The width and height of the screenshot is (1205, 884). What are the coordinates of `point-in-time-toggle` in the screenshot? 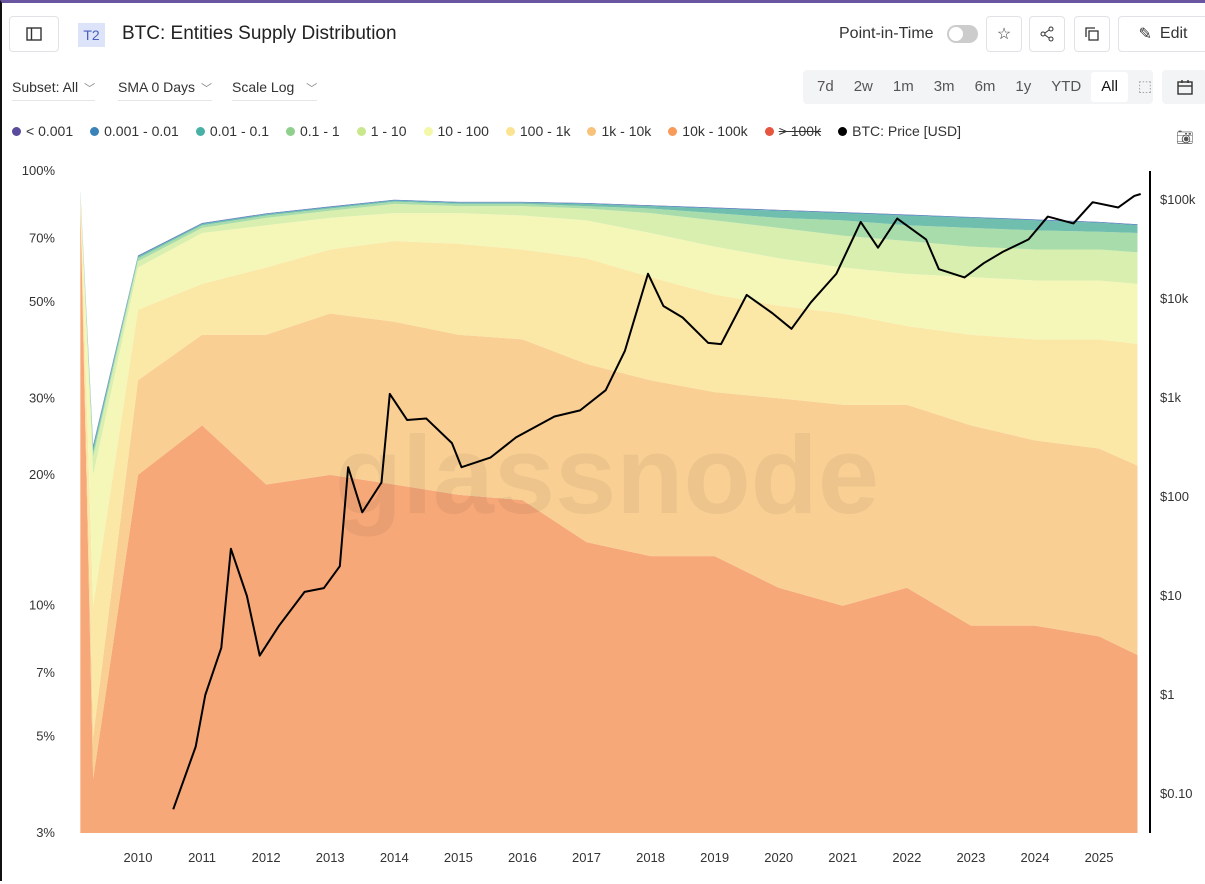 It's located at (962, 34).